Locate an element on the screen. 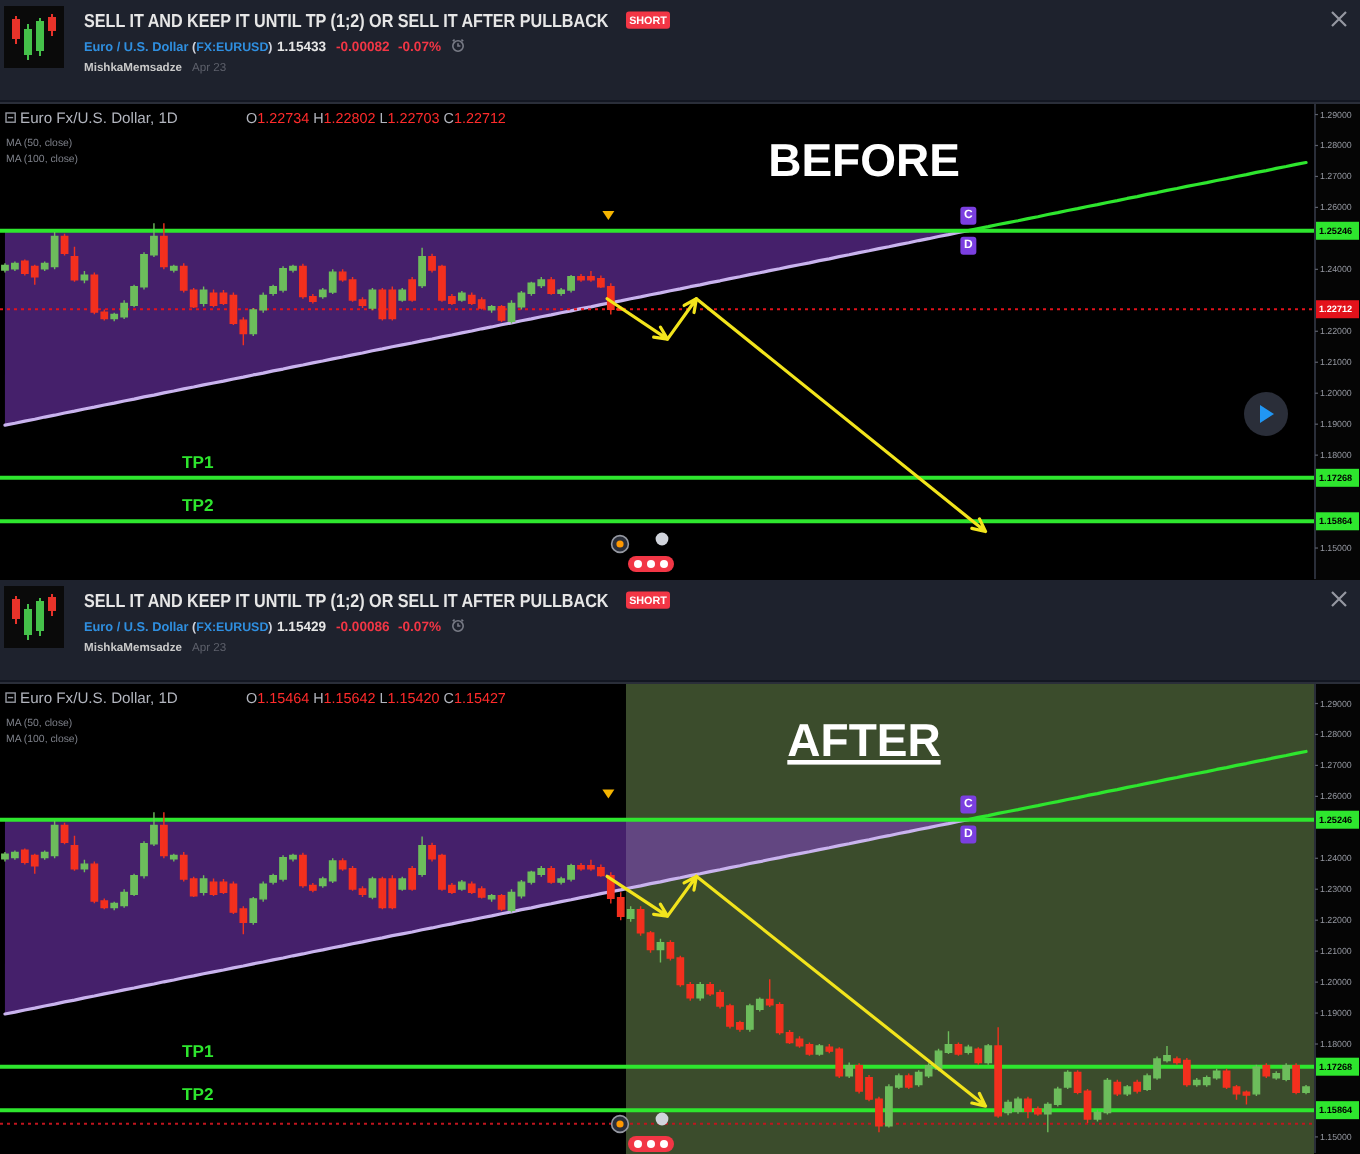 This screenshot has height=1154, width=1360. annotation: AFTER is located at coordinates (864, 740).